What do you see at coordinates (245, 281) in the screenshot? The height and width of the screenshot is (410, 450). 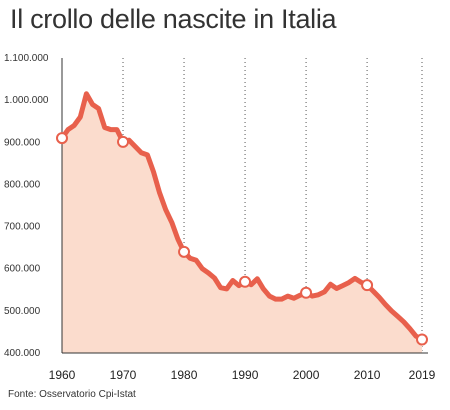 I see `marker-1990` at bounding box center [245, 281].